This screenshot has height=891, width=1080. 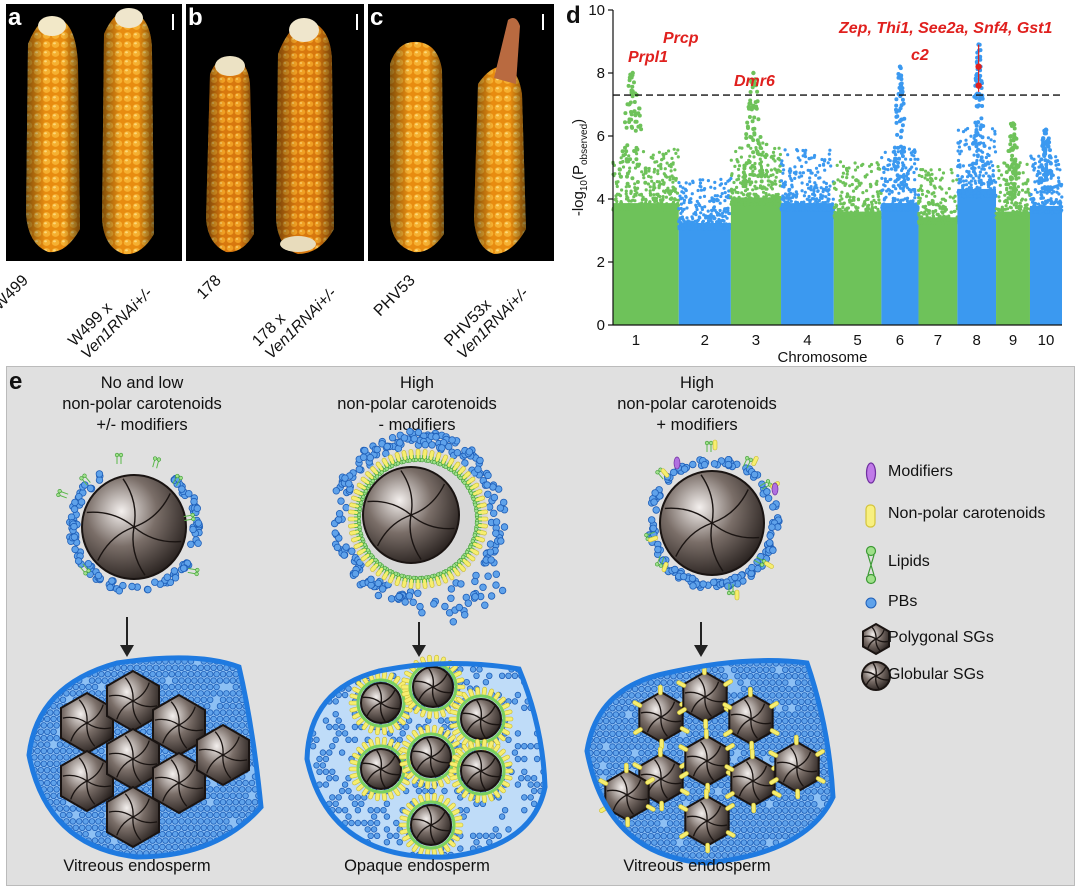 I want to click on sg-line, so click(x=129, y=503).